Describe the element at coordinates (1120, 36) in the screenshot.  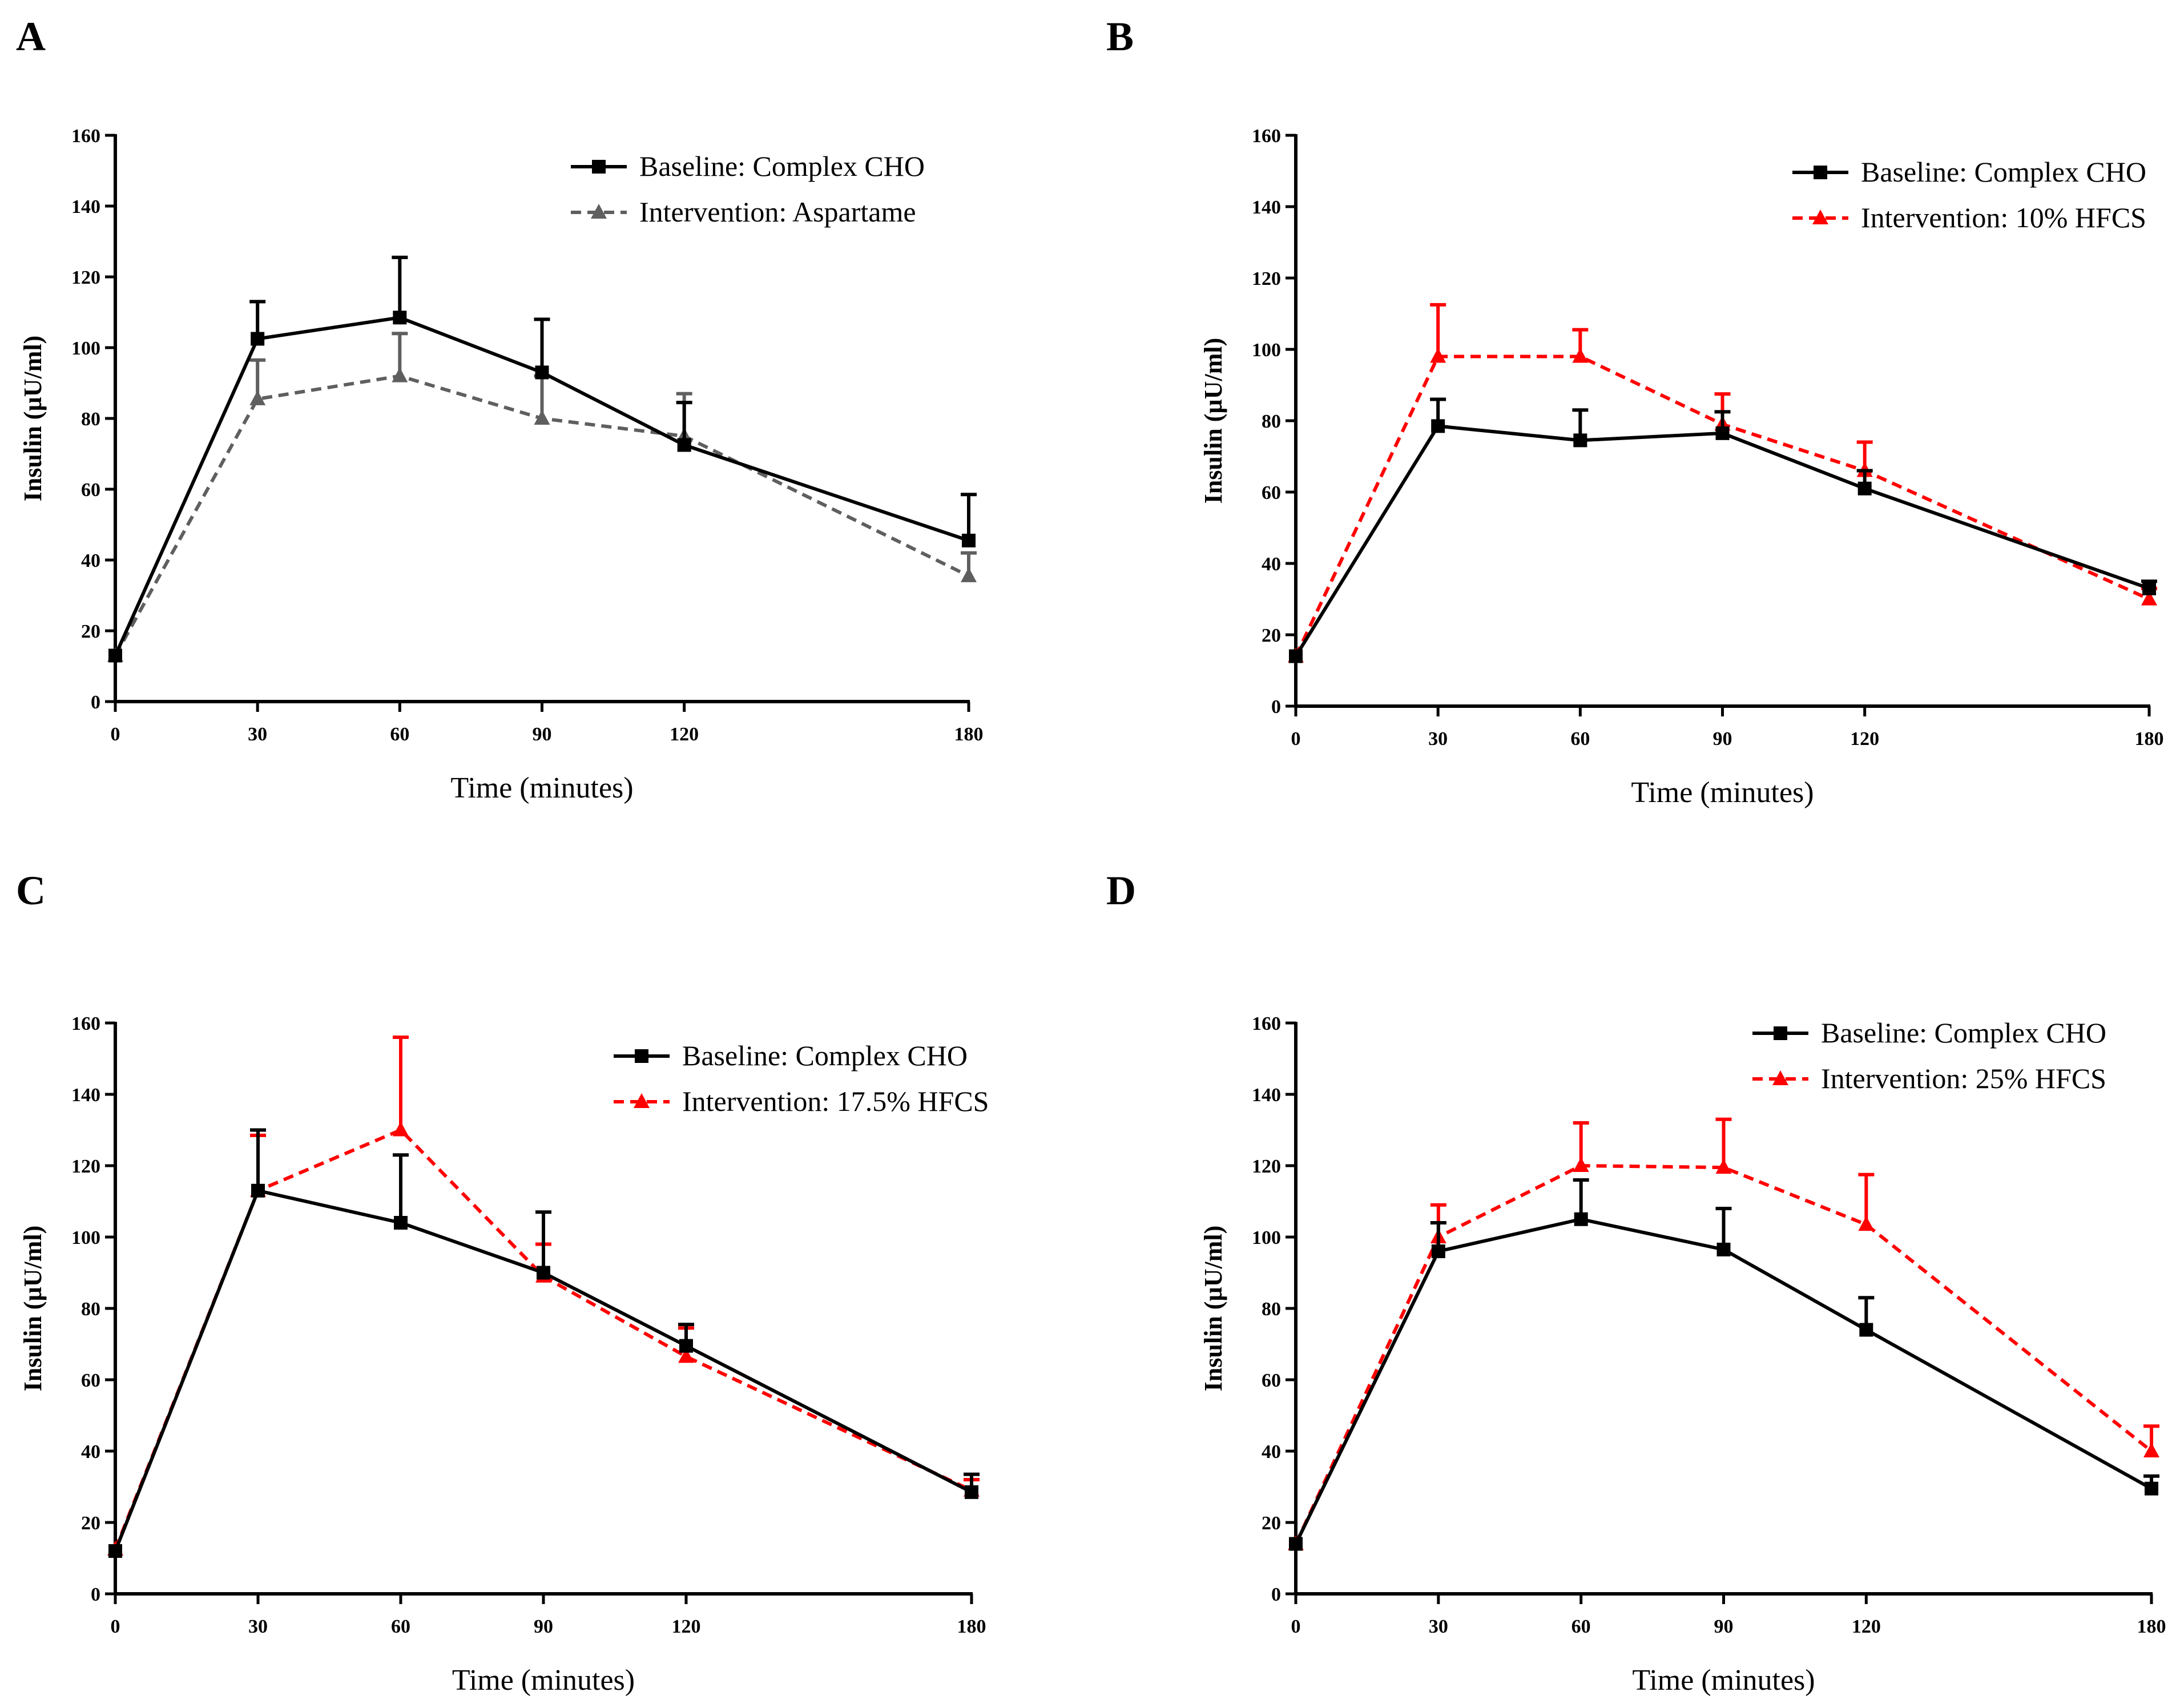
I see `panel-letter: B` at that location.